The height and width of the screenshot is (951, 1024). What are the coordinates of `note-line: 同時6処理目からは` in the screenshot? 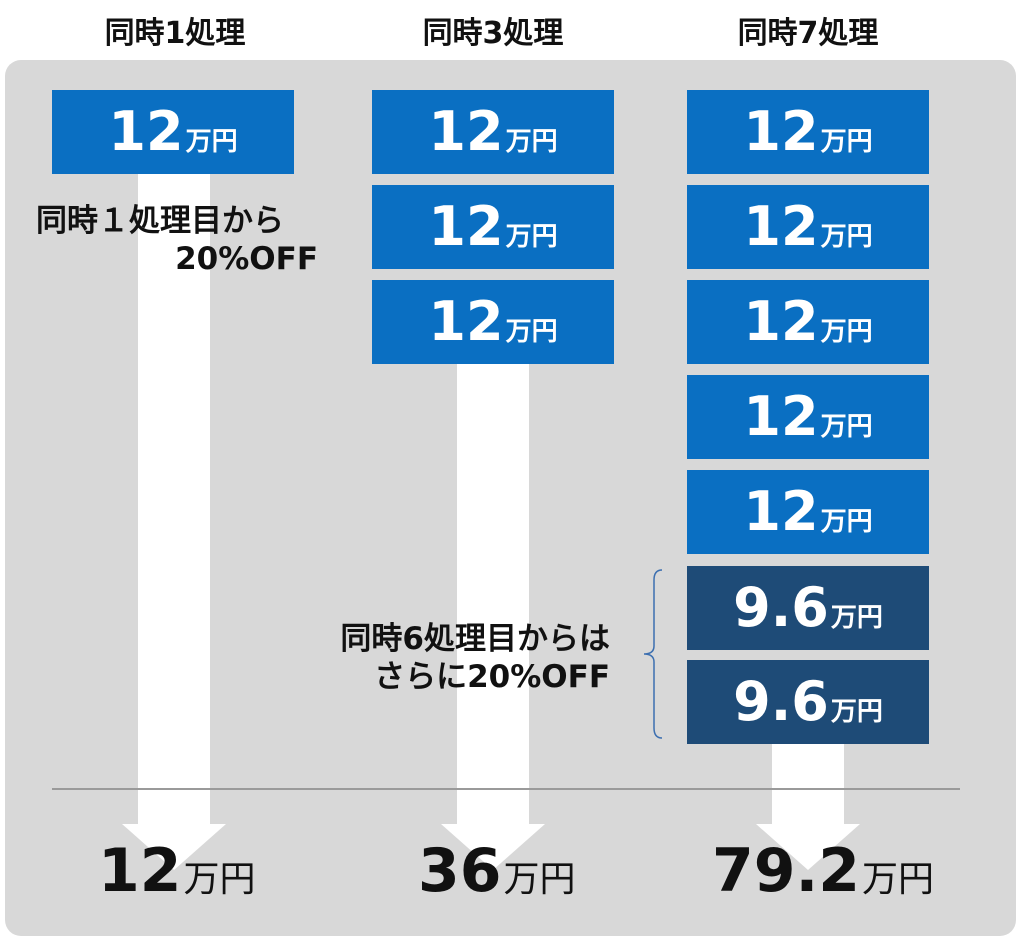 It's located at (475, 639).